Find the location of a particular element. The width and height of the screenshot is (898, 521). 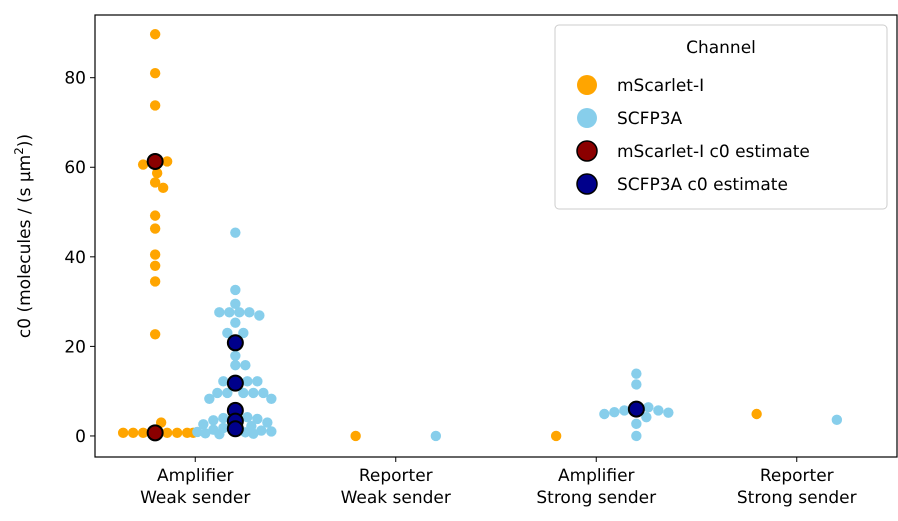

legend-label: mScarlet-I c0 estimate is located at coordinates (713, 152).